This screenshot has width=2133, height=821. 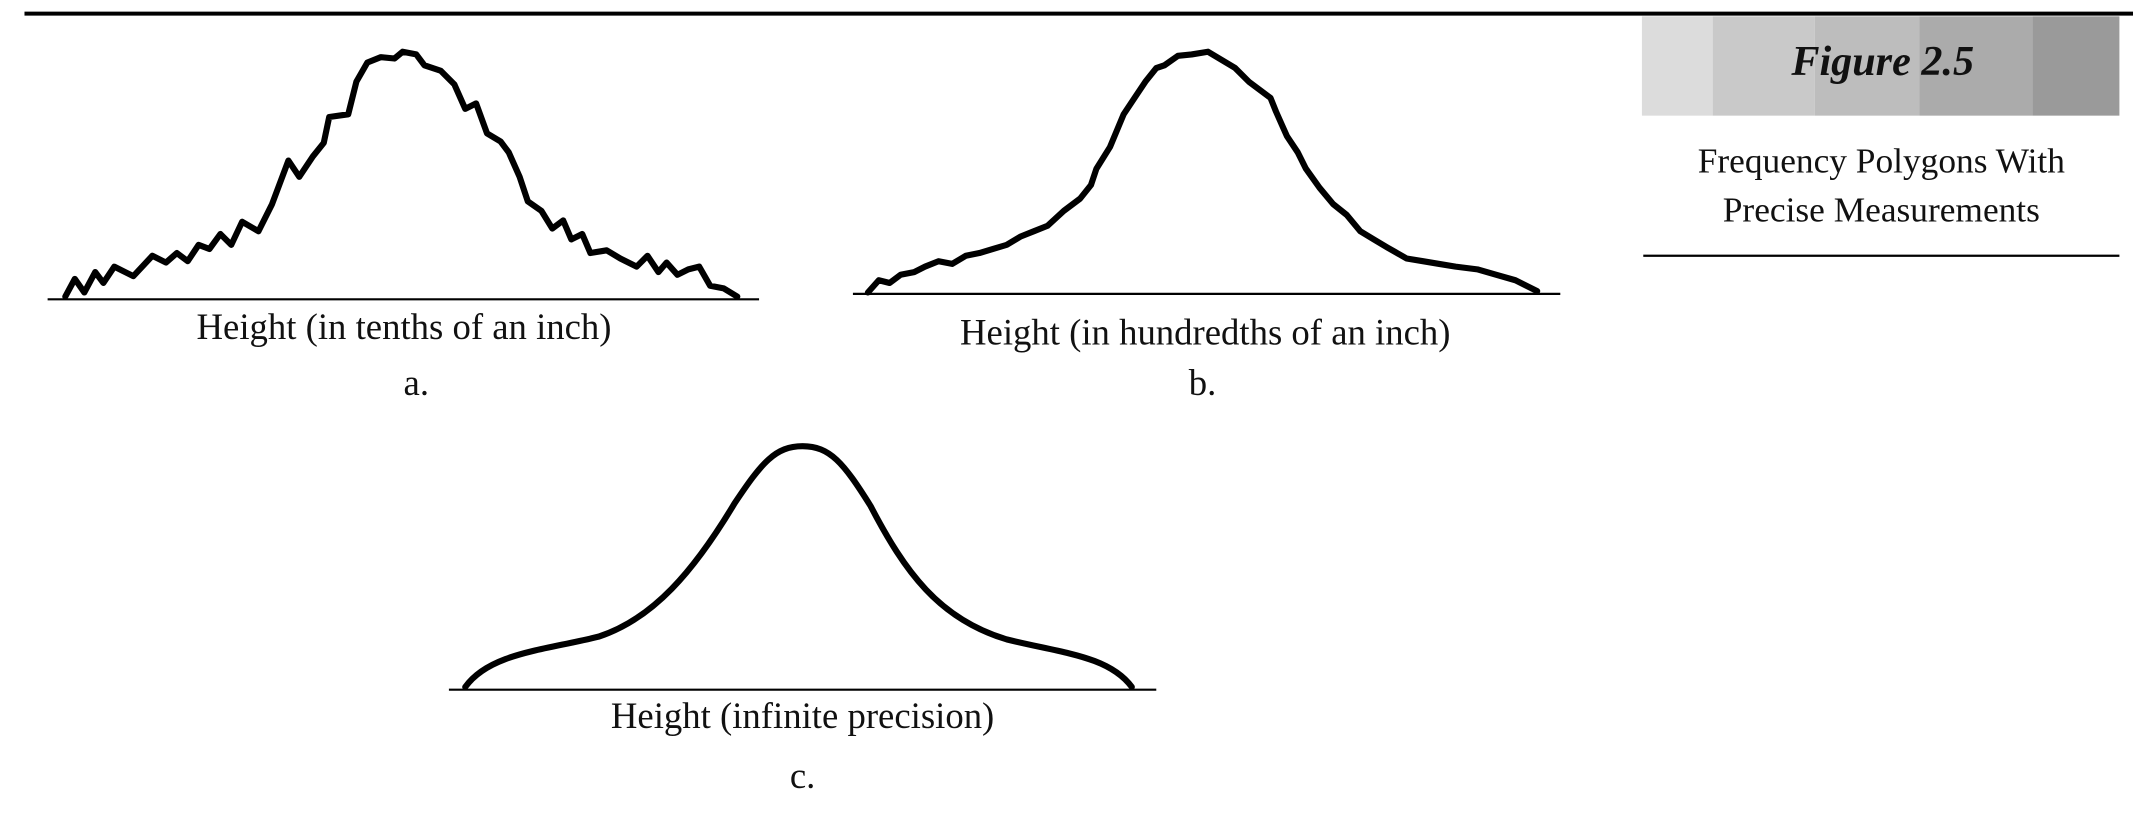 I want to click on caption-line: Precise Measurements, so click(x=1881, y=210).